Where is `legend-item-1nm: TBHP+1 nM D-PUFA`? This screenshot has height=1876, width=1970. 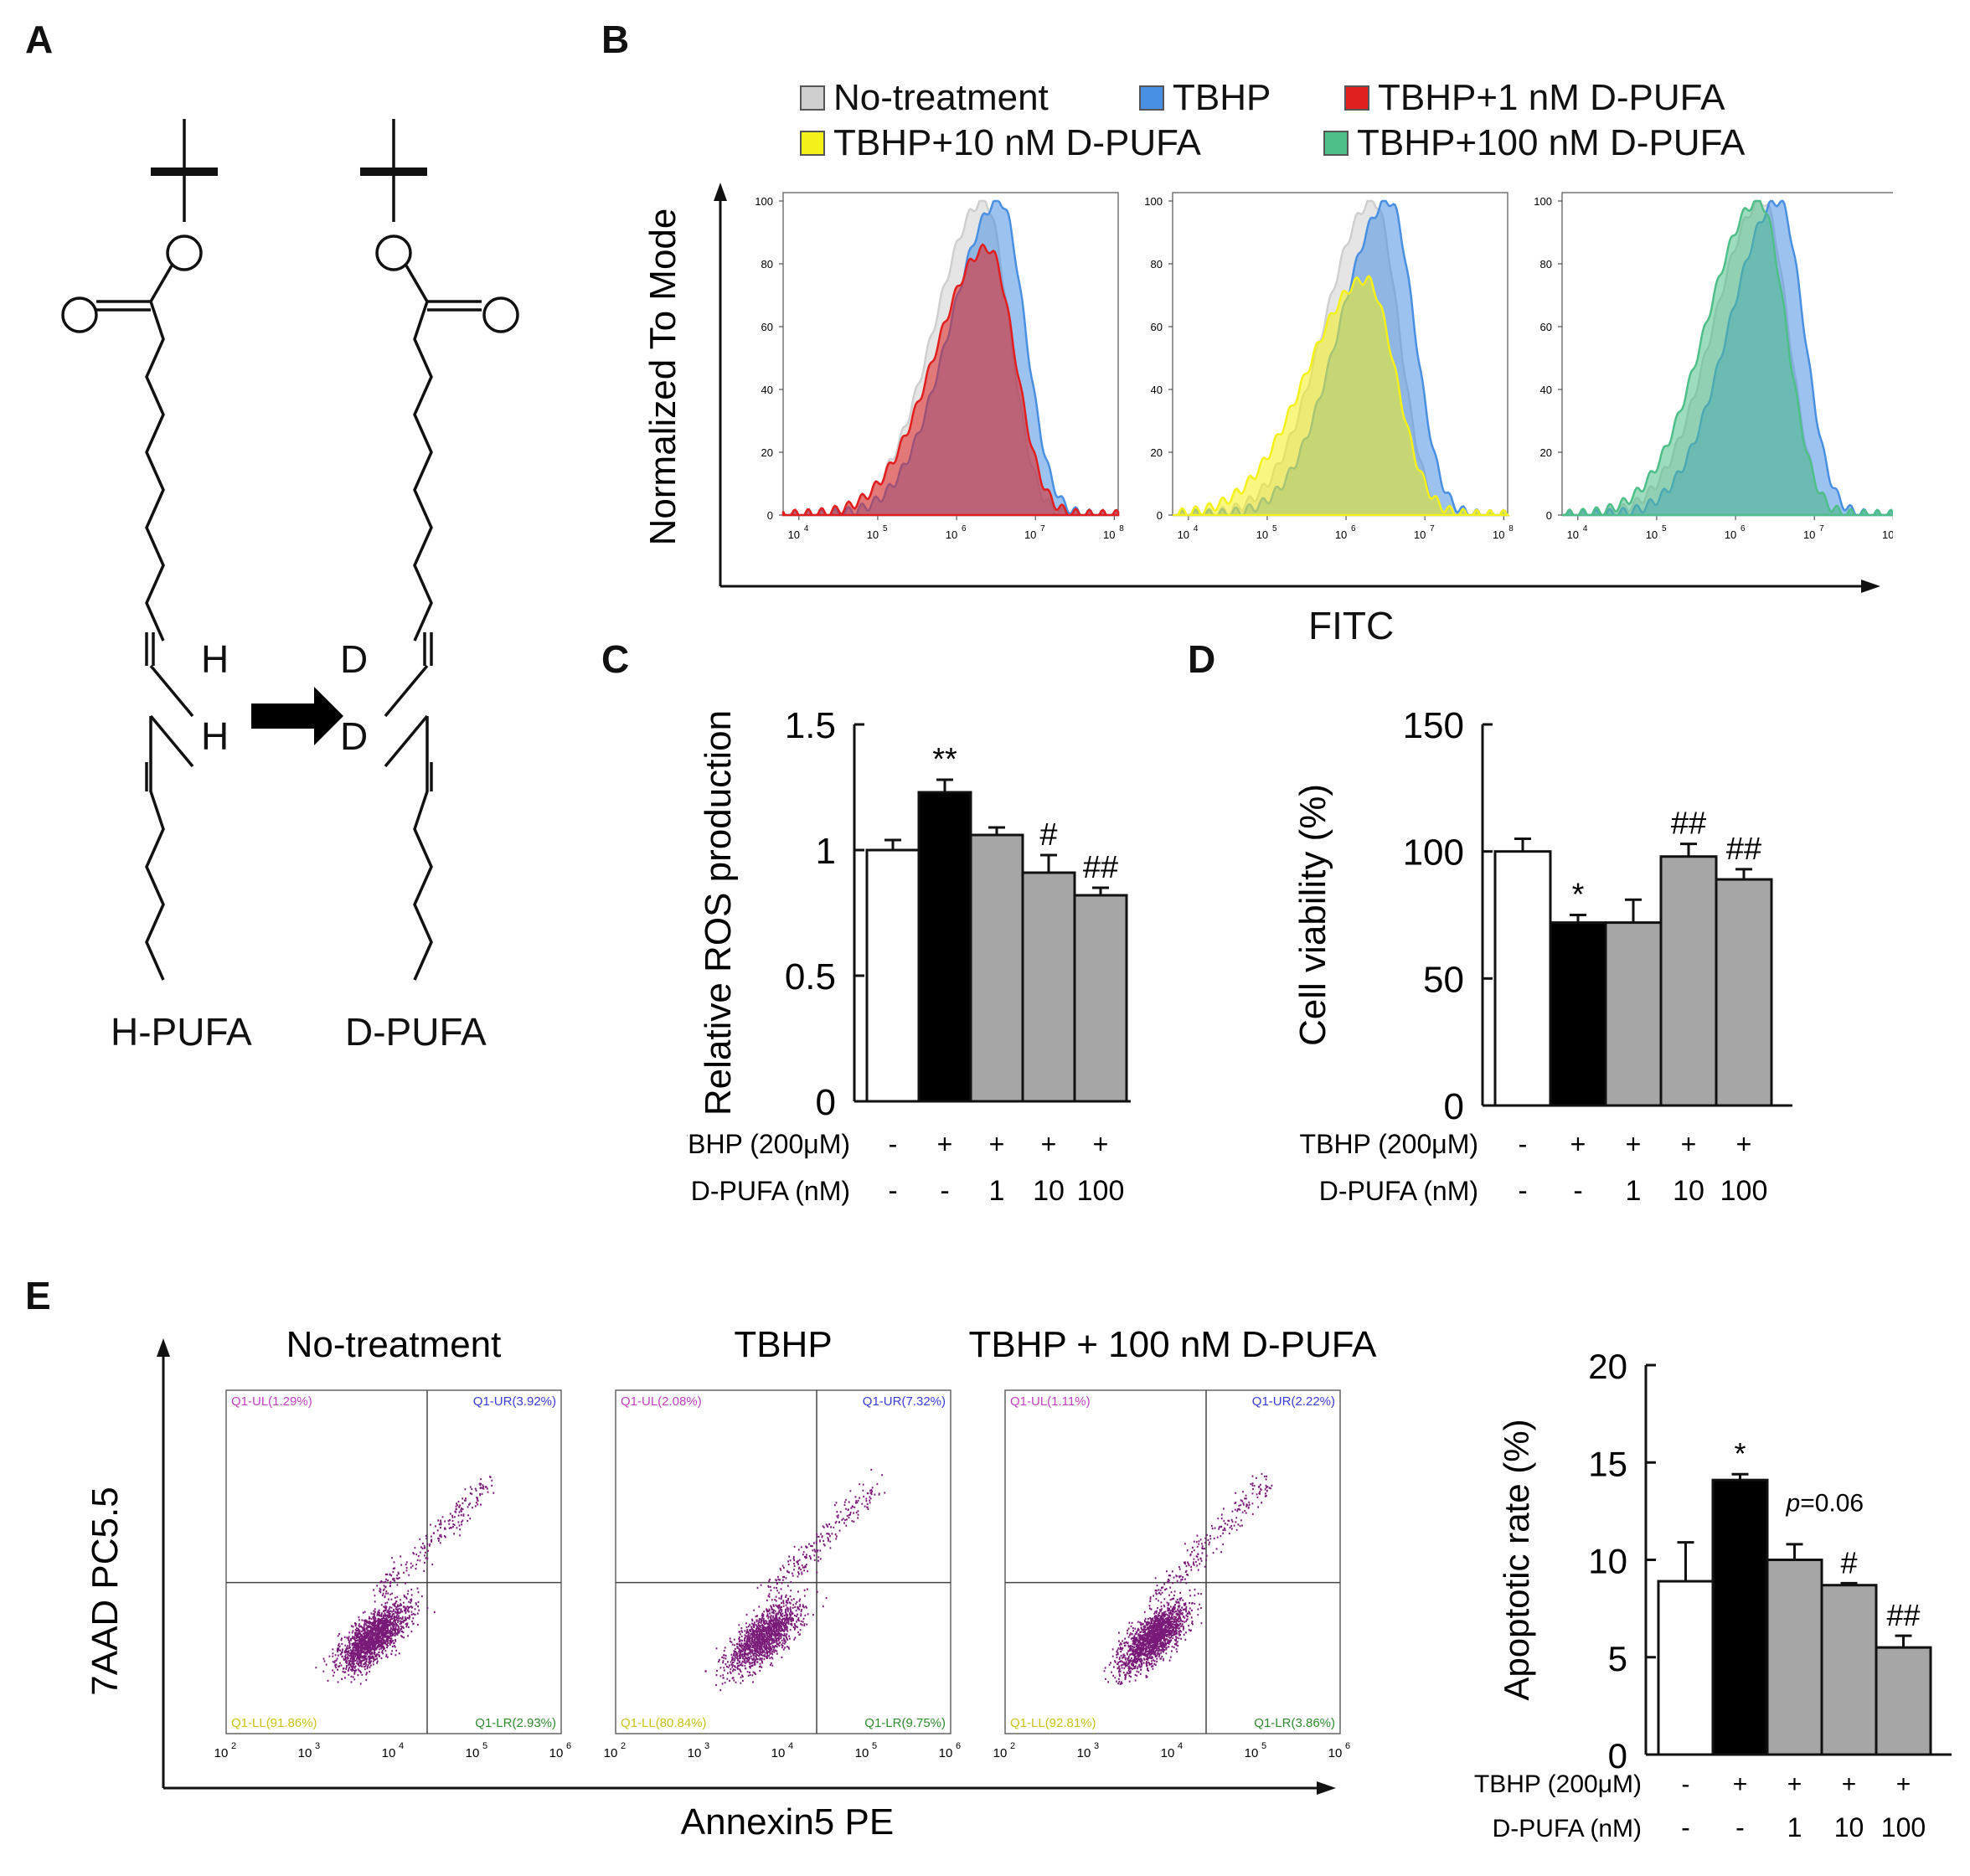
legend-item-1nm: TBHP+1 nM D-PUFA is located at coordinates (1534, 98).